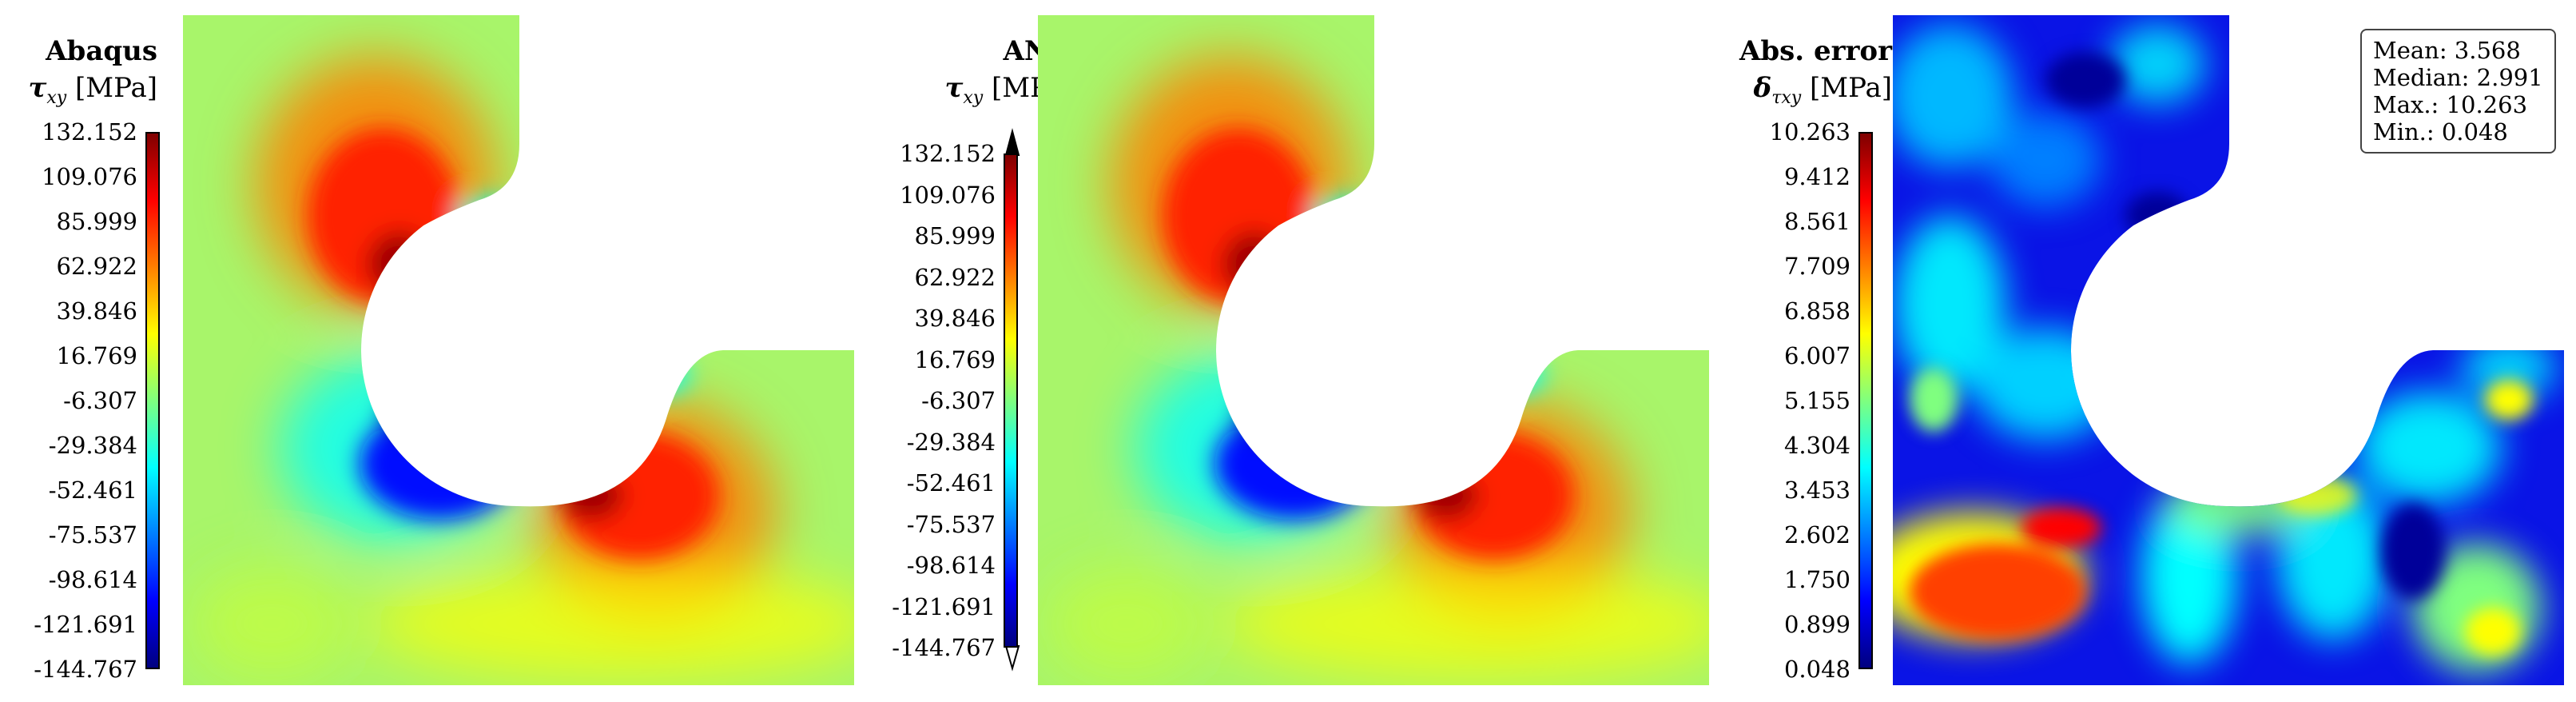 The height and width of the screenshot is (702, 2576). What do you see at coordinates (1817, 176) in the screenshot?
I see `colorbar-tick-label: 9.412` at bounding box center [1817, 176].